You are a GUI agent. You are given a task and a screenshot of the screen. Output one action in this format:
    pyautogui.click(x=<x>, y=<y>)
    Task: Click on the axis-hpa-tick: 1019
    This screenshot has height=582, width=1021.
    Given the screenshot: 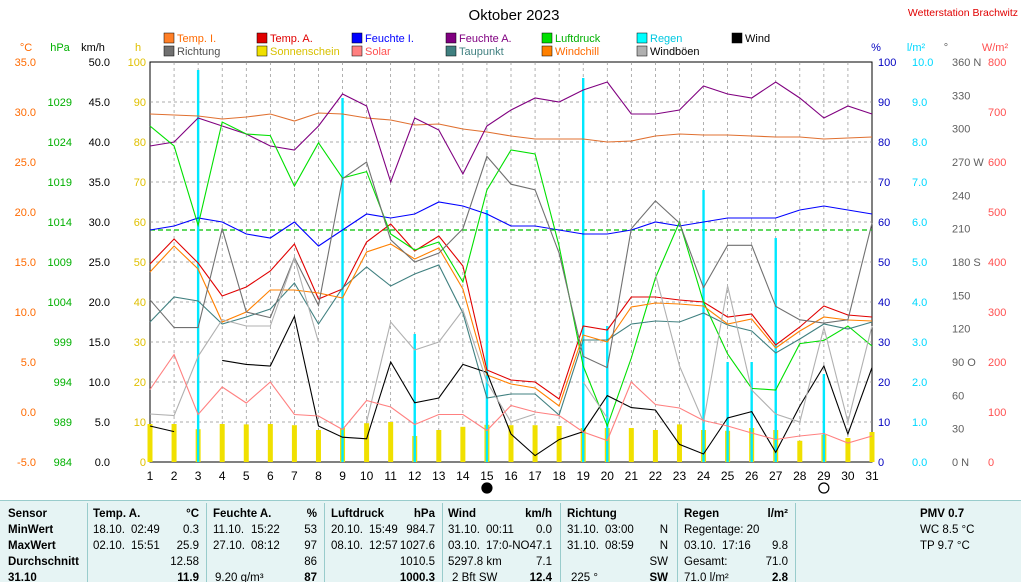 What is the action you would take?
    pyautogui.click(x=60, y=183)
    